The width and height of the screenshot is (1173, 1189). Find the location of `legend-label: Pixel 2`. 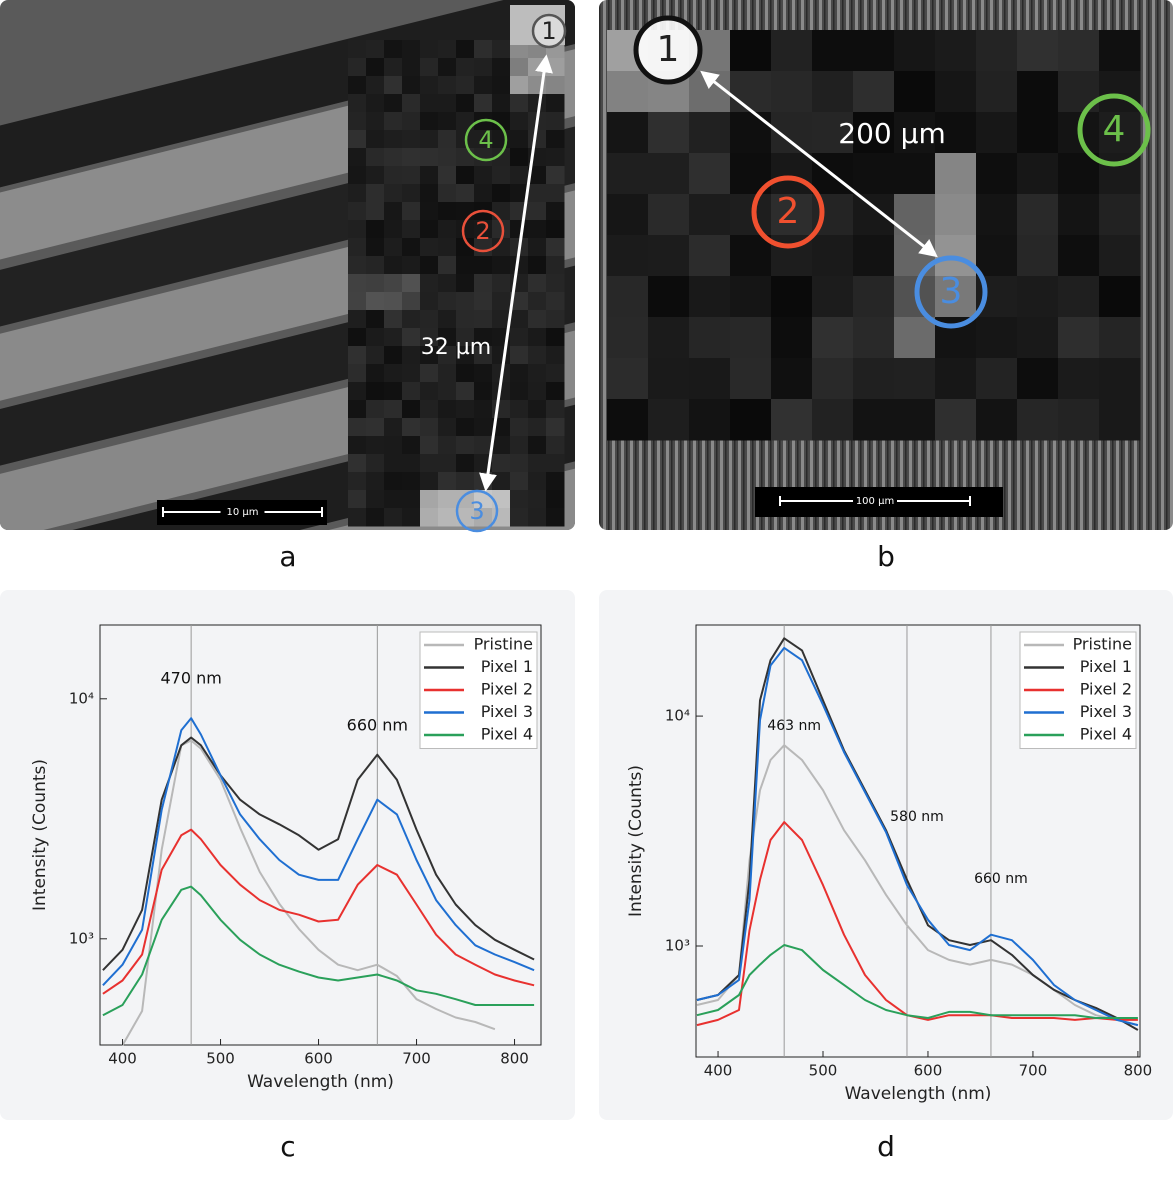

legend-label: Pixel 2 is located at coordinates (1106, 689).